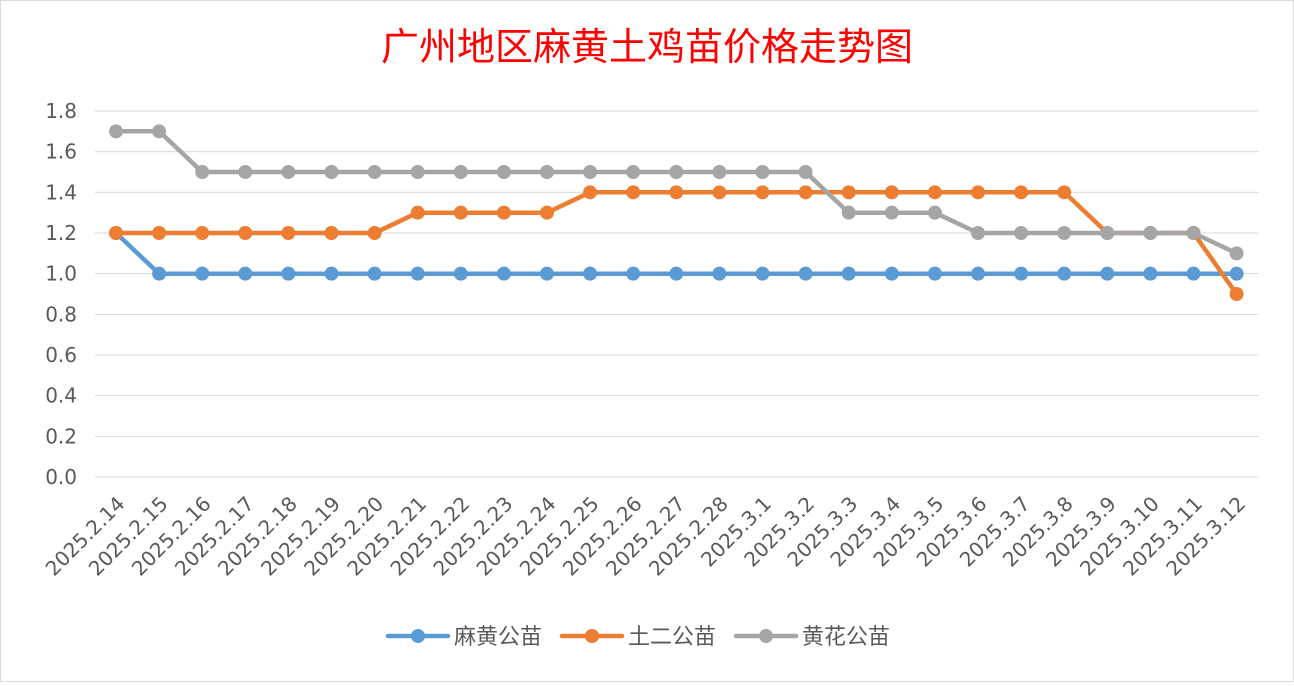 This screenshot has width=1294, height=686. What do you see at coordinates (61, 111) in the screenshot?
I see `y-tick-label: 1.8` at bounding box center [61, 111].